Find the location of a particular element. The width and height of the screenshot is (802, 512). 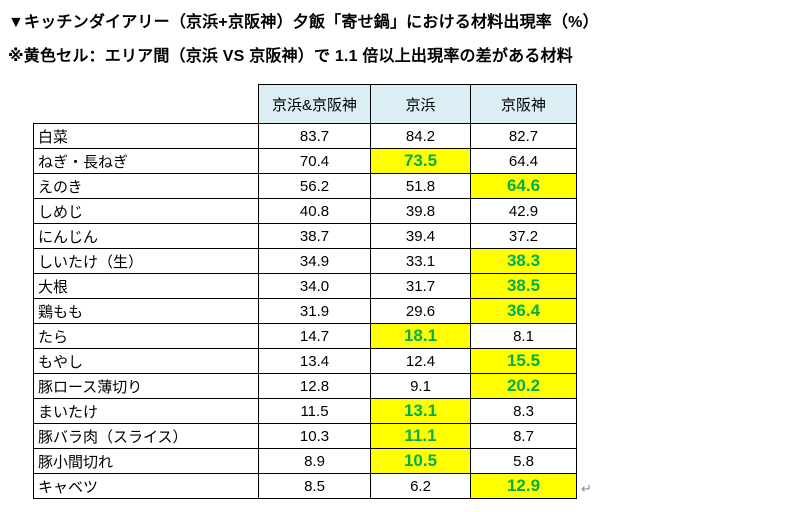

header-row: 京浜&京阪神 京浜 京阪神 is located at coordinates (305, 104).